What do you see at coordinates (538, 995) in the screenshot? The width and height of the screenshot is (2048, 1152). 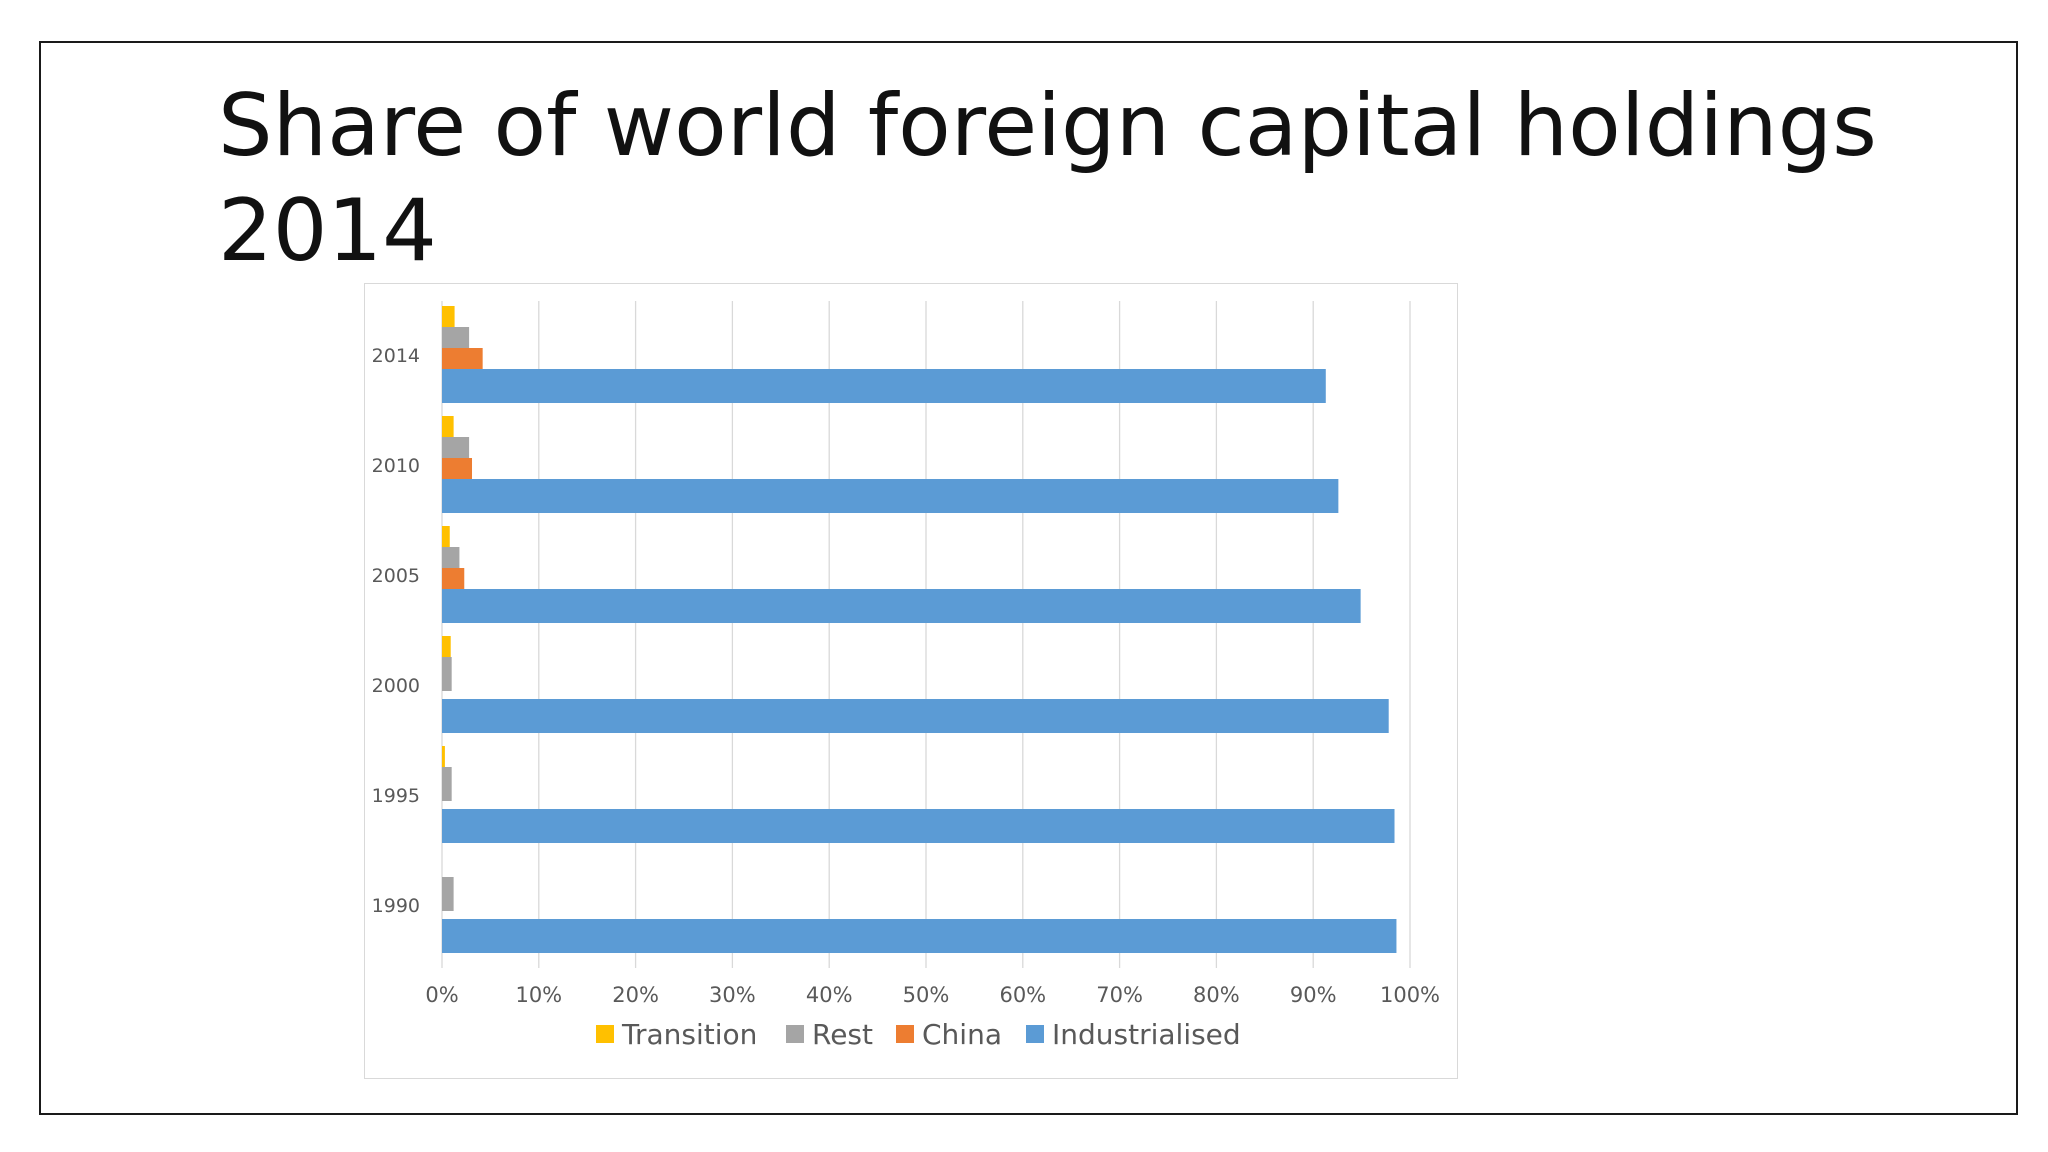 I see `x-tick-label: 10%` at bounding box center [538, 995].